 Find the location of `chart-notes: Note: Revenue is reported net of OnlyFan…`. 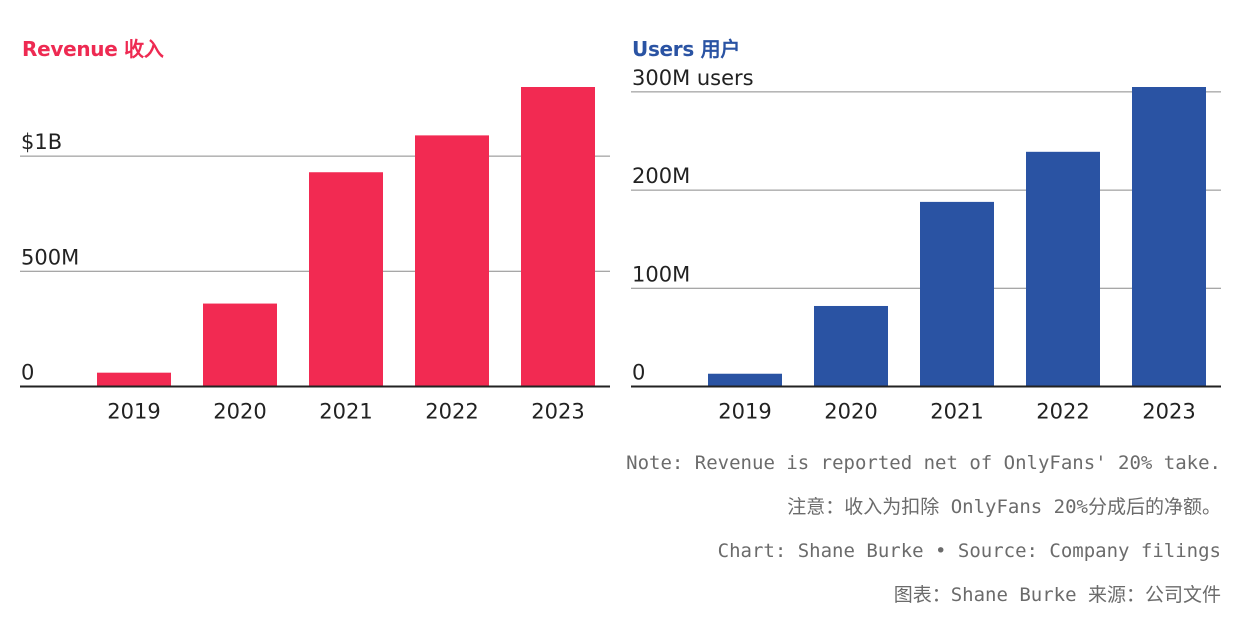

chart-notes: Note: Revenue is reported net of OnlyFan… is located at coordinates (923, 538).